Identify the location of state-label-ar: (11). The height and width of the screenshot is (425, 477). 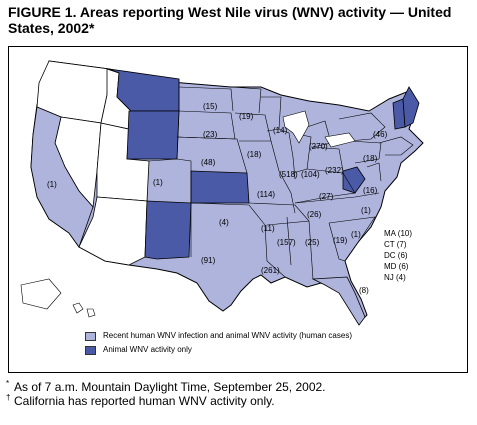
(268, 228).